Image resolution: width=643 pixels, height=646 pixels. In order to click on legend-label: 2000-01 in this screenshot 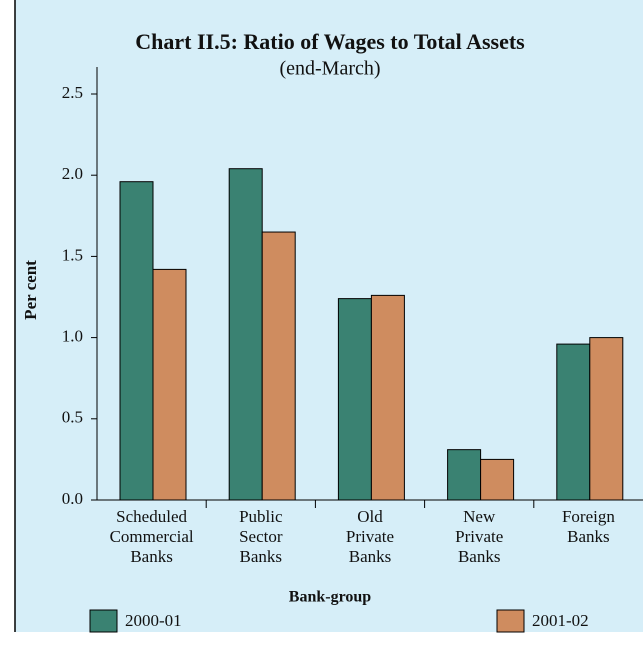, I will do `click(153, 620)`.